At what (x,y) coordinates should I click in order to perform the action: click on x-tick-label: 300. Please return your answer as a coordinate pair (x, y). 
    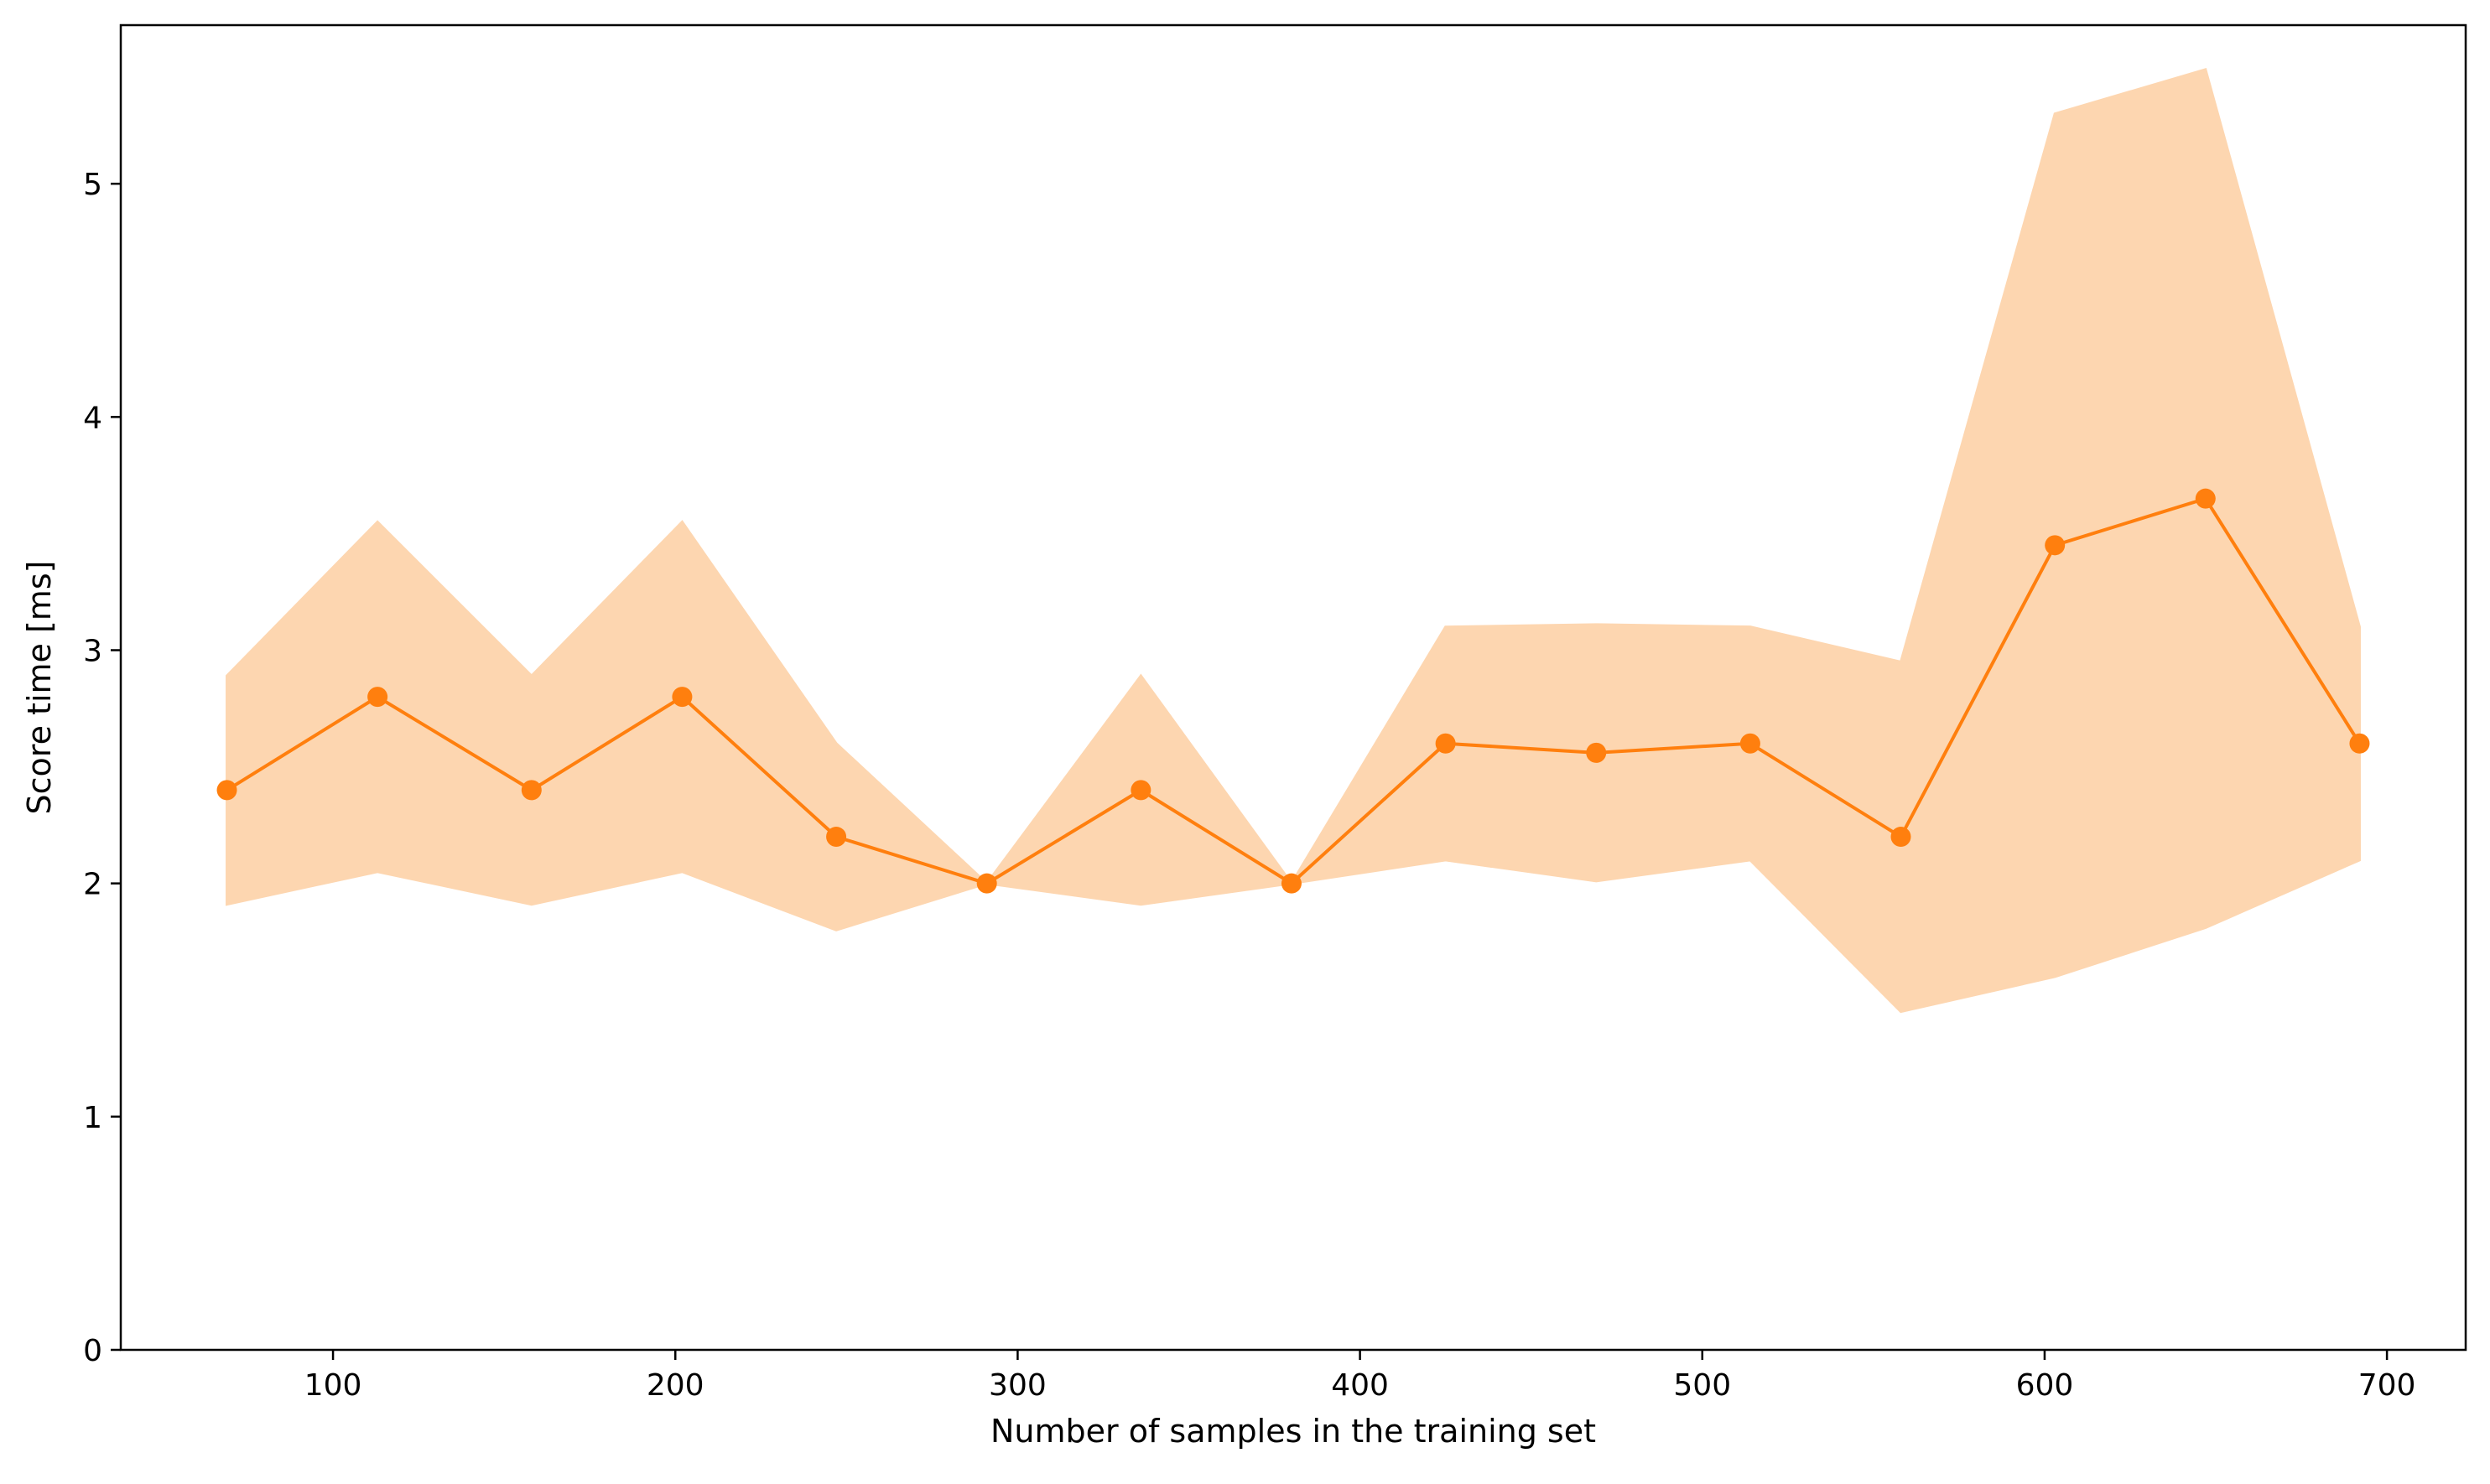
    Looking at the image, I should click on (1018, 1385).